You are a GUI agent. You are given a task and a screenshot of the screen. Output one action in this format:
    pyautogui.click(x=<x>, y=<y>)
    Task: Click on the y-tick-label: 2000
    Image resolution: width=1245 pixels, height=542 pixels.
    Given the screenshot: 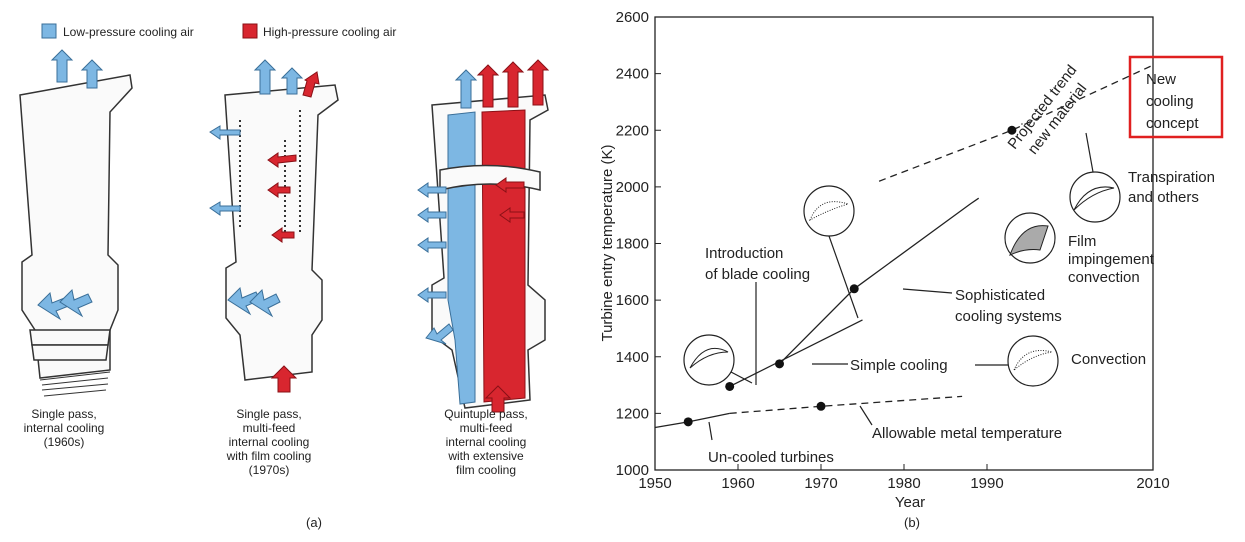 What is the action you would take?
    pyautogui.click(x=632, y=187)
    